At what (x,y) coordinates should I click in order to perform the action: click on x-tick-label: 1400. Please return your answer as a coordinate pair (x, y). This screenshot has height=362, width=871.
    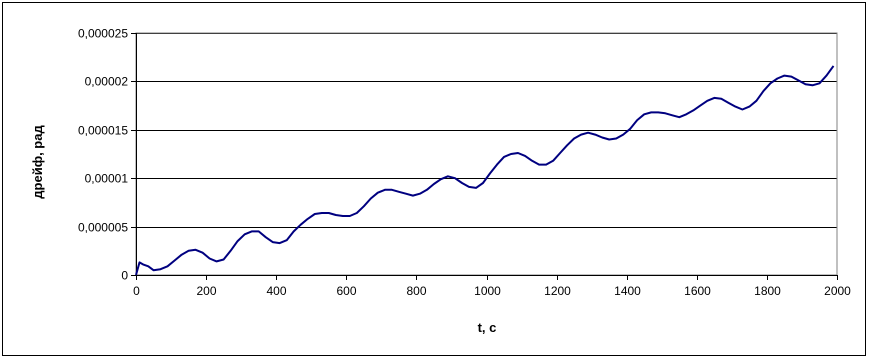
    Looking at the image, I should click on (627, 291).